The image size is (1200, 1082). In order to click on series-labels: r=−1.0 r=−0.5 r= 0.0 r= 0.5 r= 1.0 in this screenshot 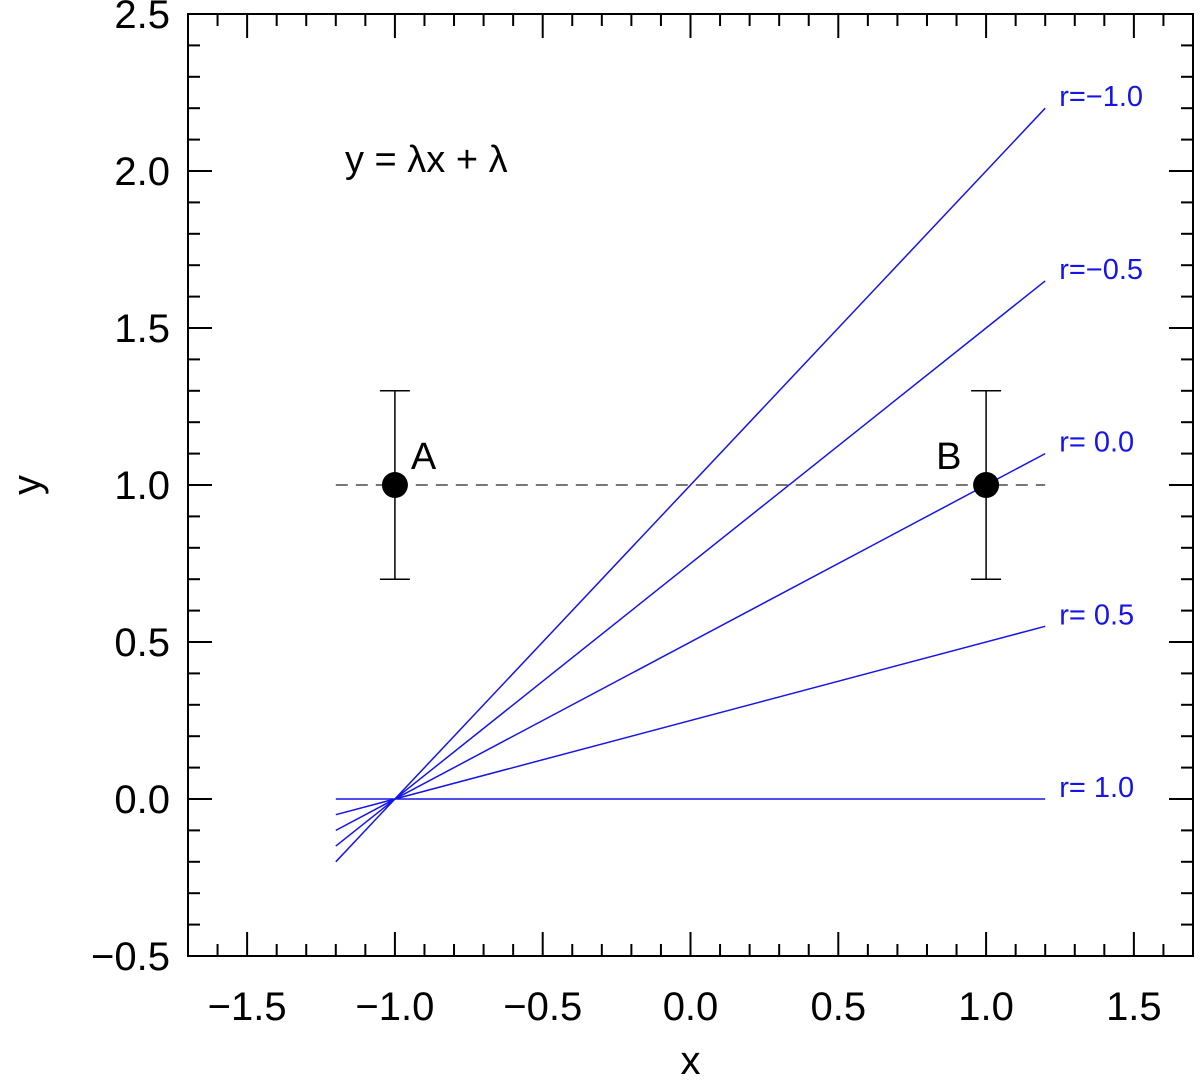, I will do `click(1101, 442)`.